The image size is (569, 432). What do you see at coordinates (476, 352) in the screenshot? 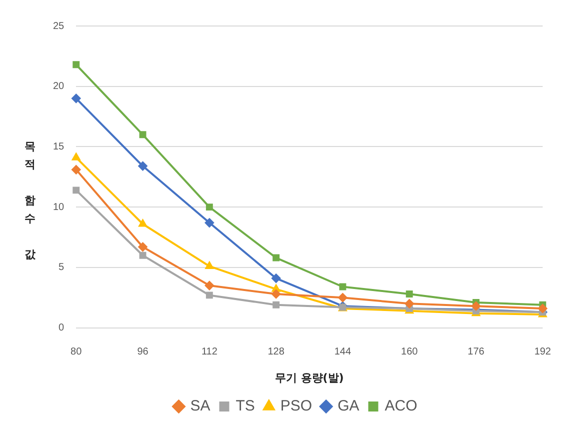
I see `x-tick-label: 176` at bounding box center [476, 352].